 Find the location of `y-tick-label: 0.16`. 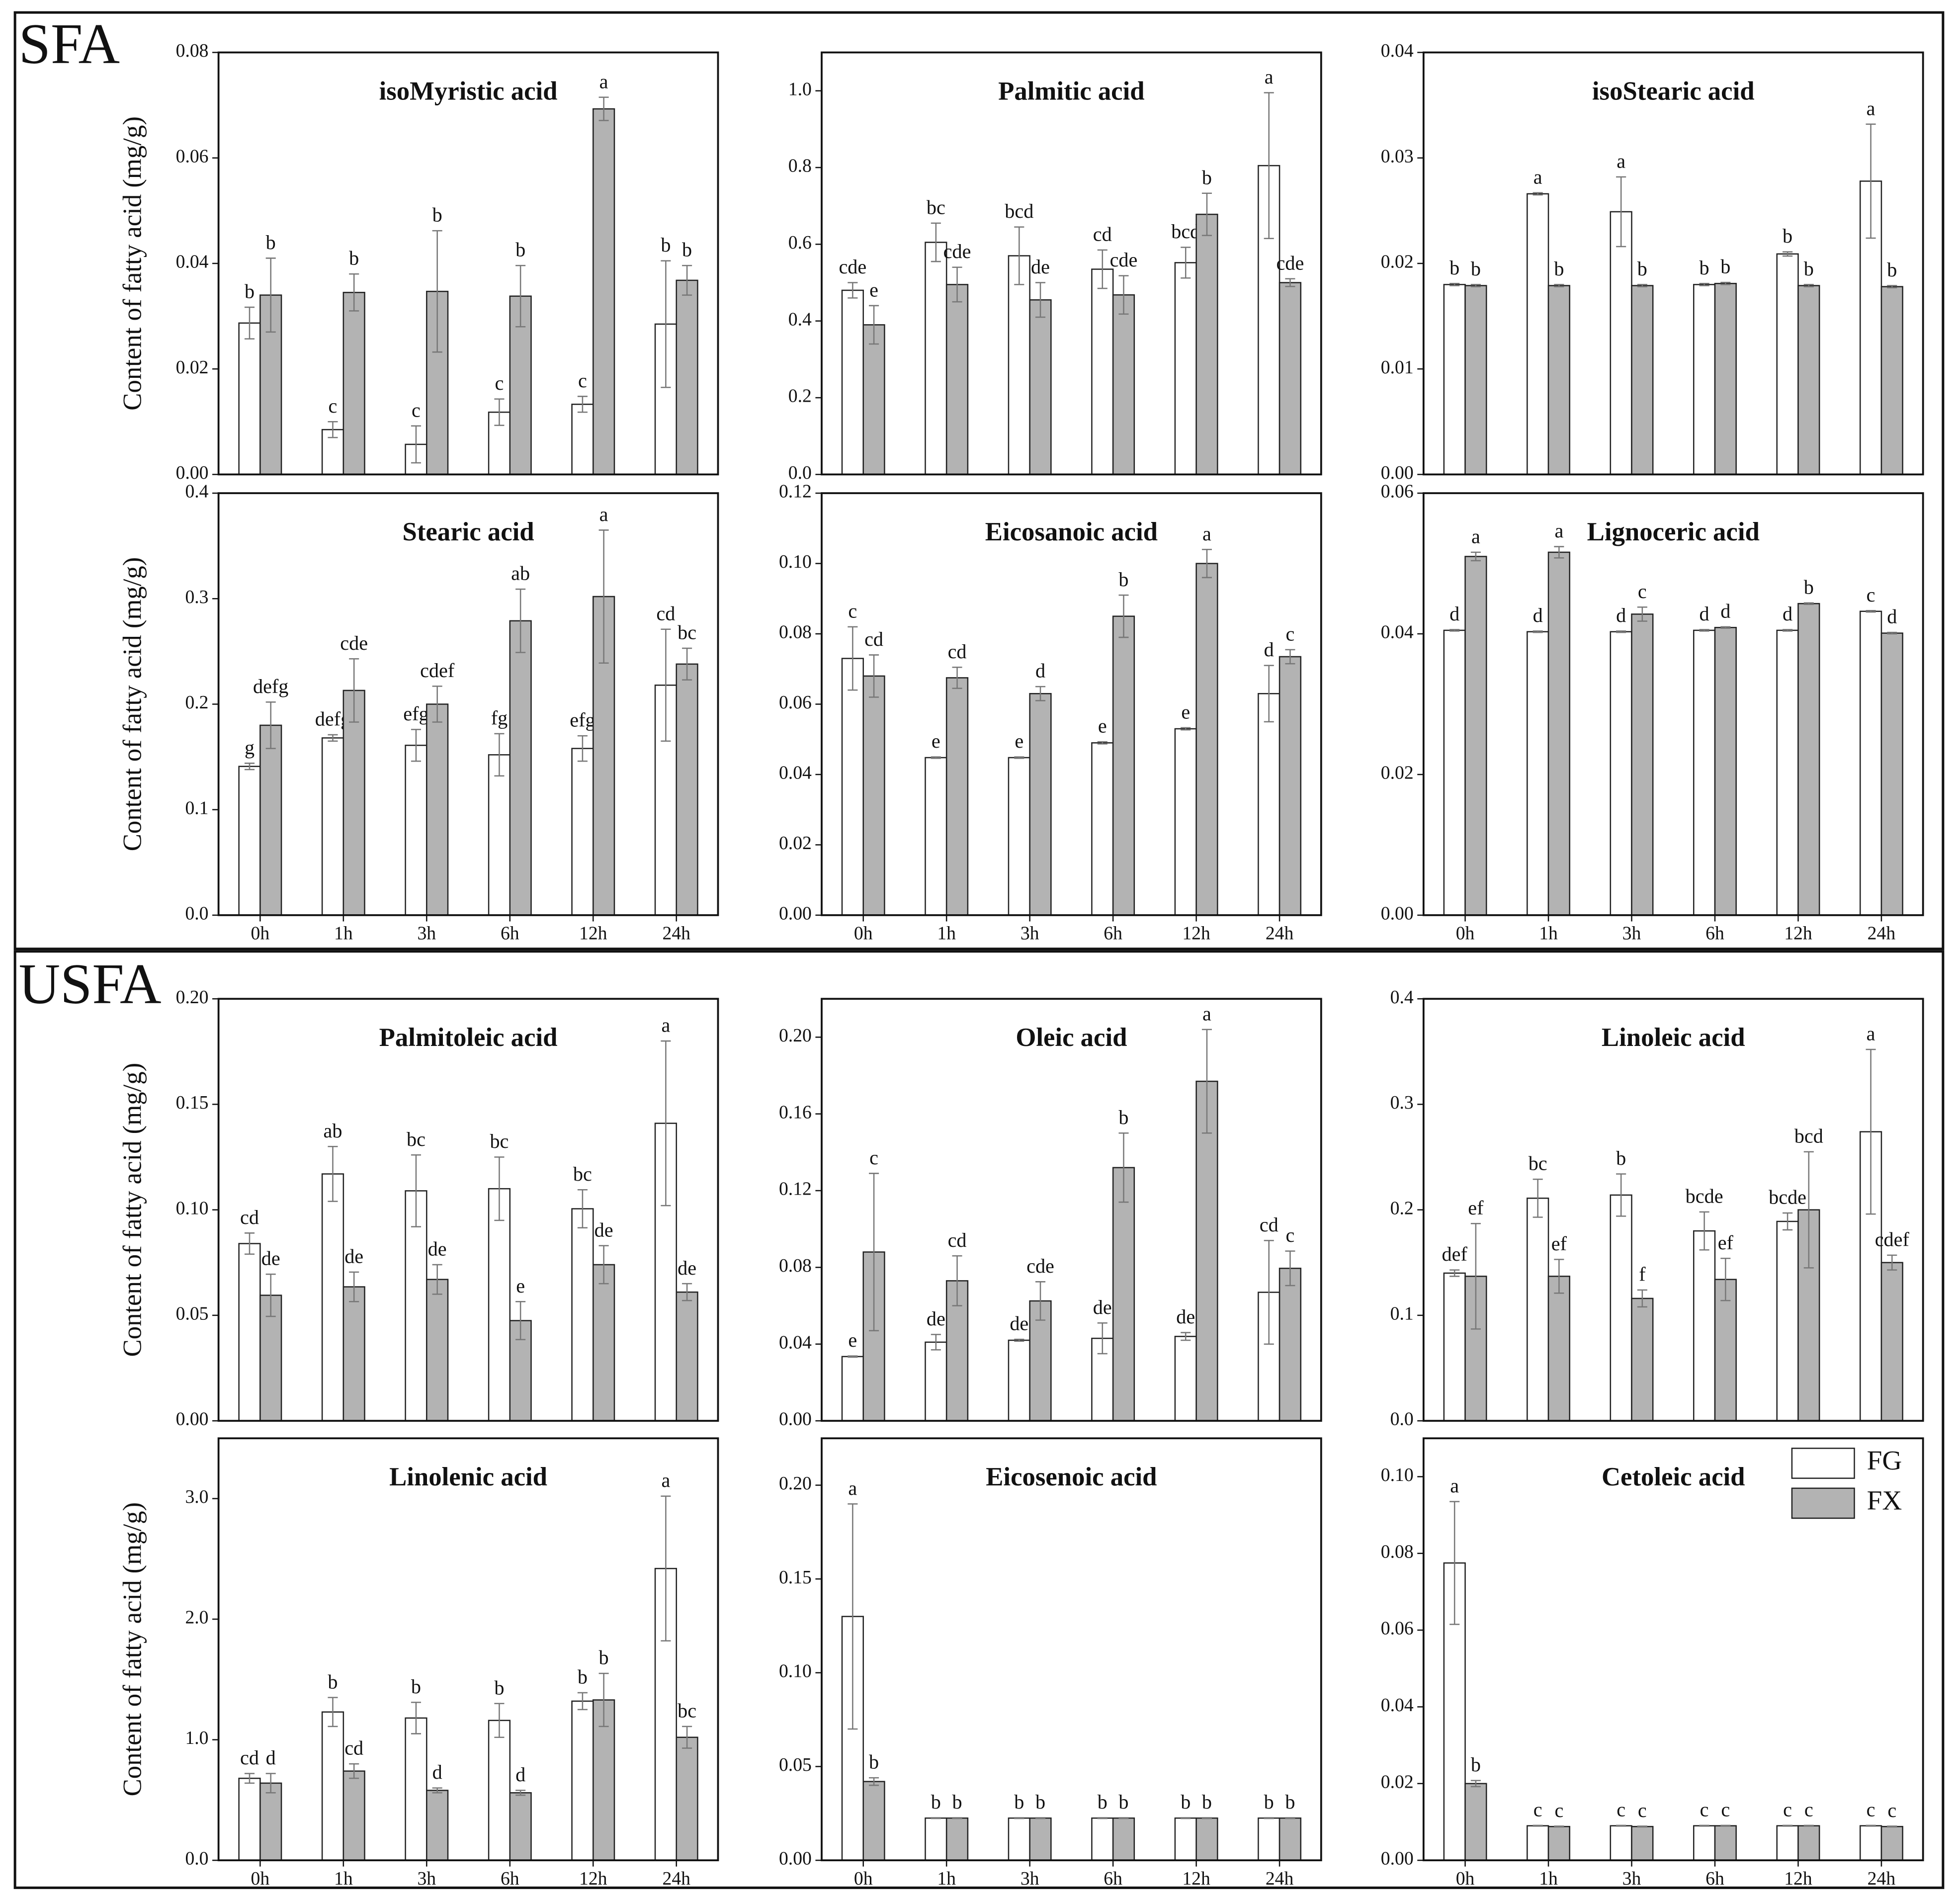

y-tick-label: 0.16 is located at coordinates (795, 1112).